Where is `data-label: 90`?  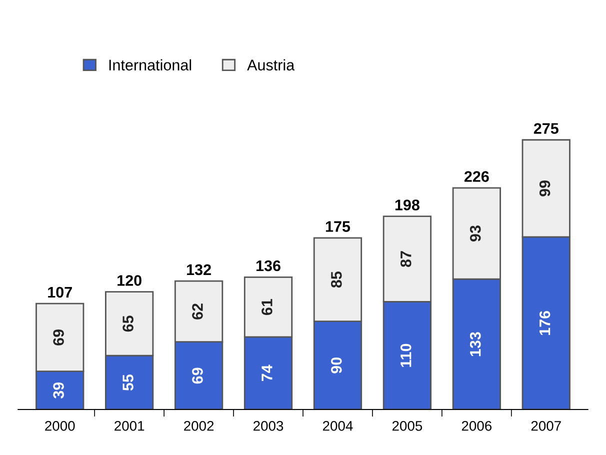
data-label: 90 is located at coordinates (336, 366).